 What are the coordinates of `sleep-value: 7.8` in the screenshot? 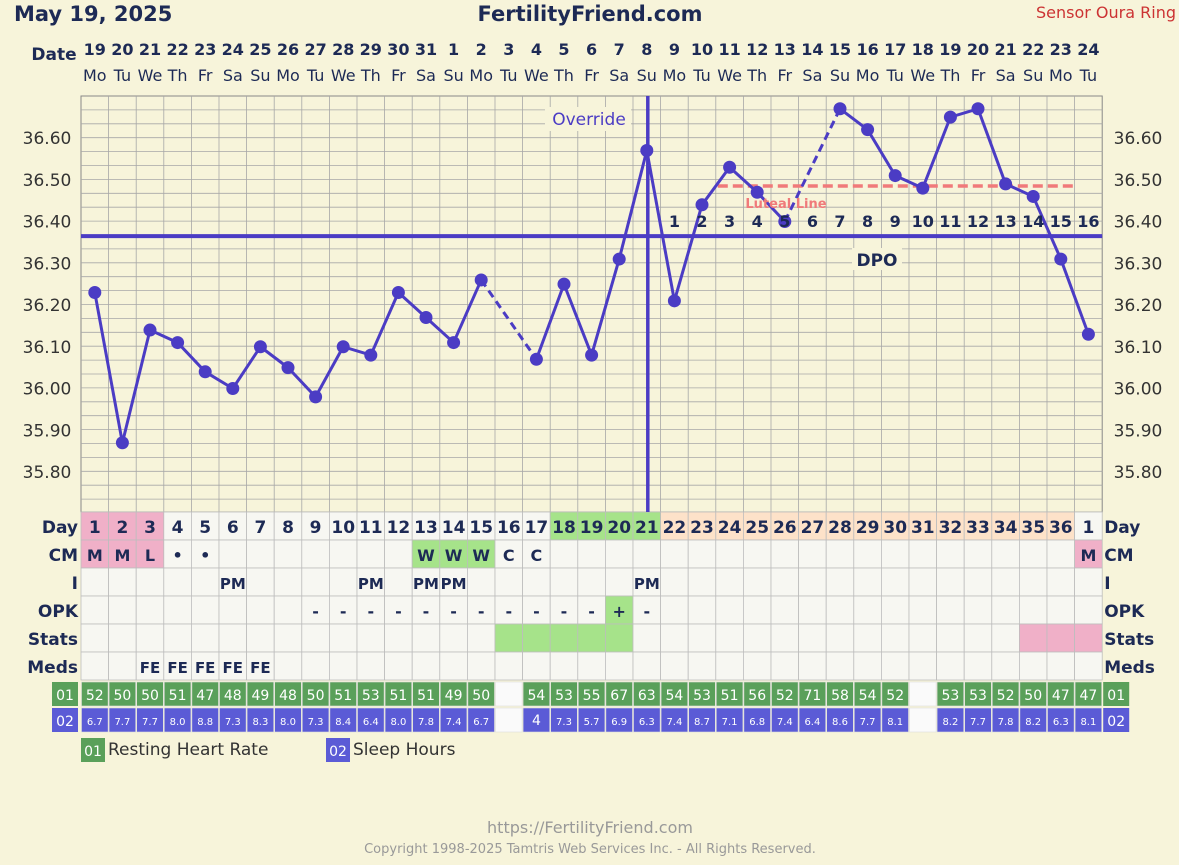 It's located at (1006, 722).